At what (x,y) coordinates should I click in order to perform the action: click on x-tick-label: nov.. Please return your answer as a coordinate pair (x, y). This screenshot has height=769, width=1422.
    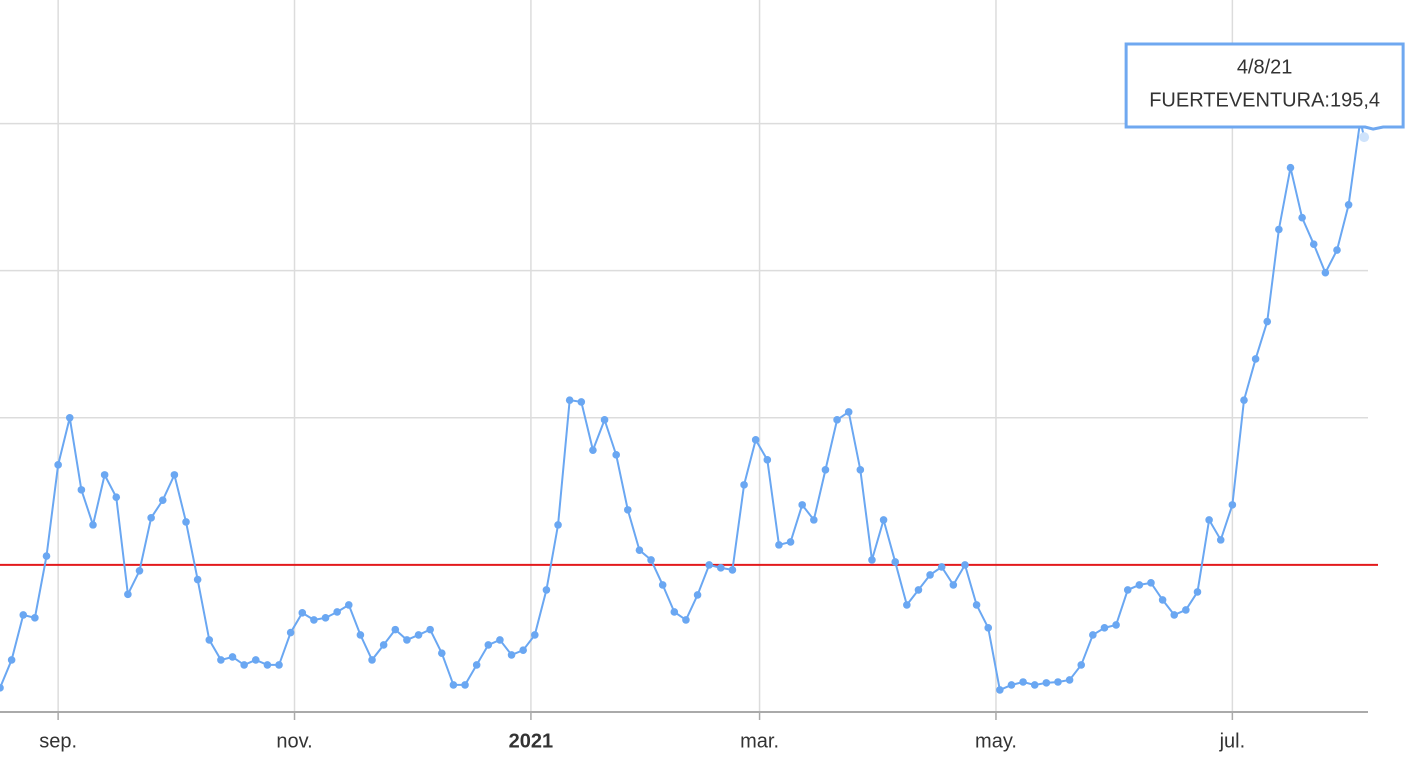
    Looking at the image, I should click on (294, 741).